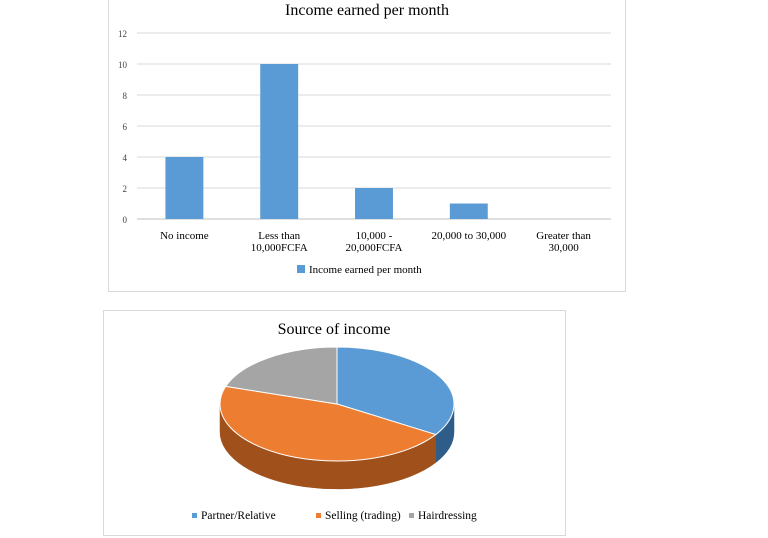  I want to click on legend-label-2: Hairdressing, so click(447, 516).